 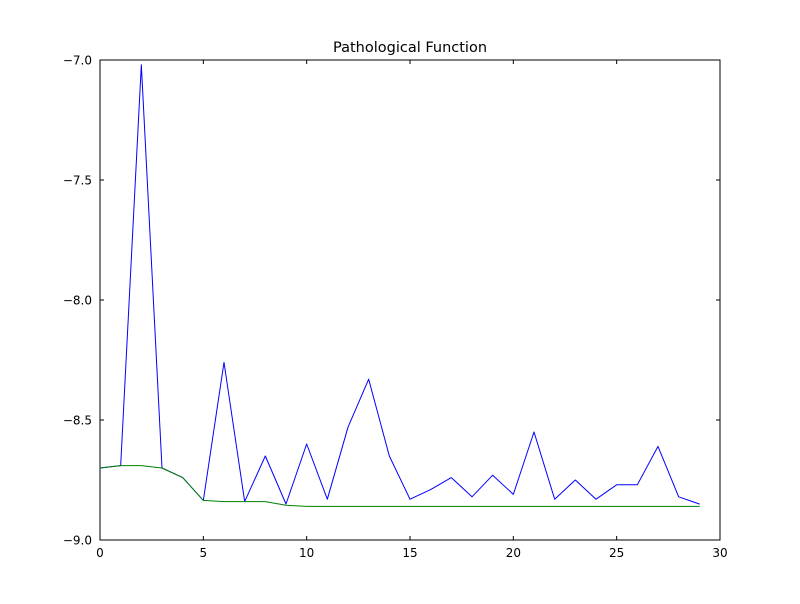 I want to click on x-tick-label: 15, so click(x=409, y=553).